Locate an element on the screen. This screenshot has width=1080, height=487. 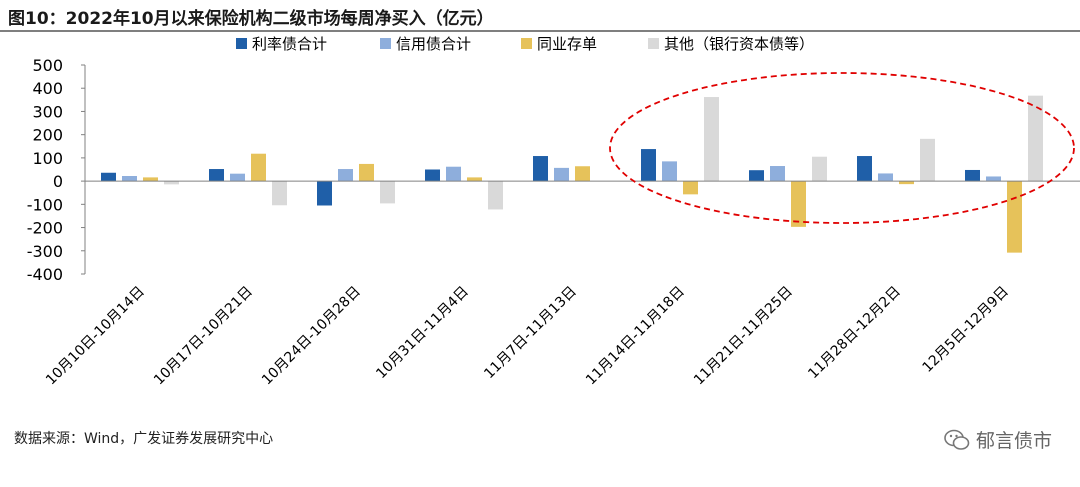
x-tick-label: 11月14日-11月18日 is located at coordinates (635, 336).